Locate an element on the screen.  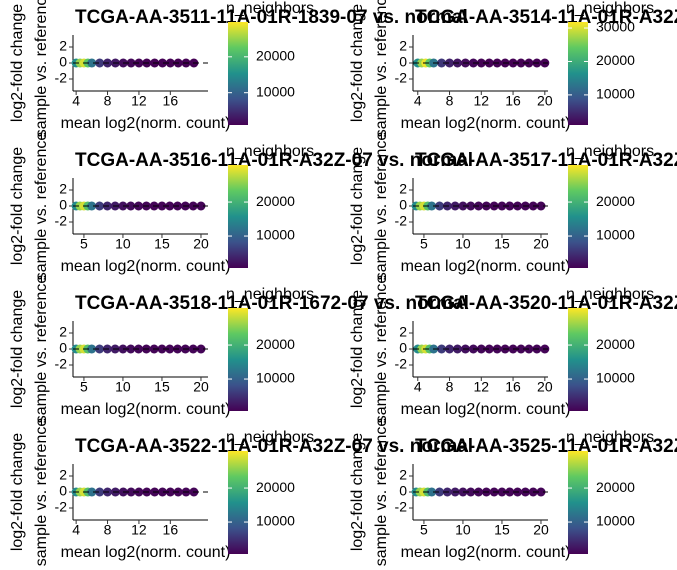
panel-title: TCGA-AA-3514-11A-01R-A32Z-07 vs. normal is located at coordinates (546, 17).